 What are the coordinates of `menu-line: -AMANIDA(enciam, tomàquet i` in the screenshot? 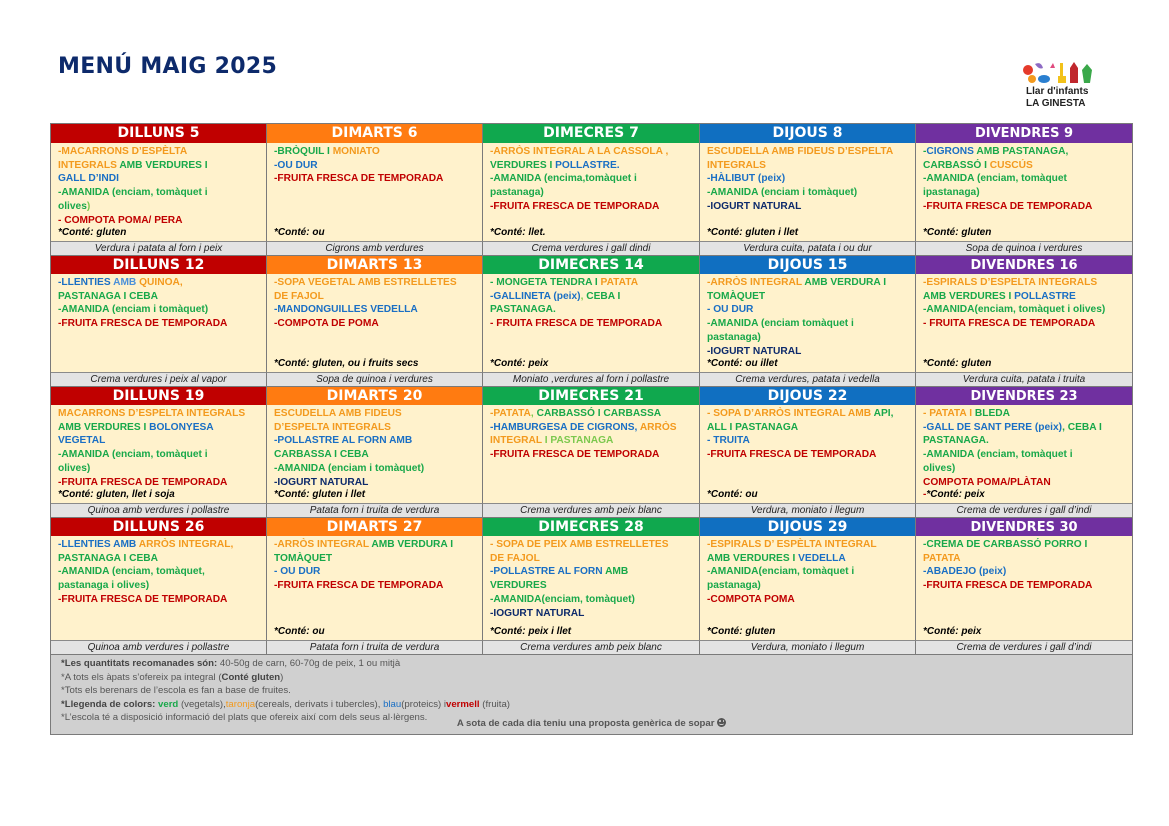 It's located at (808, 572).